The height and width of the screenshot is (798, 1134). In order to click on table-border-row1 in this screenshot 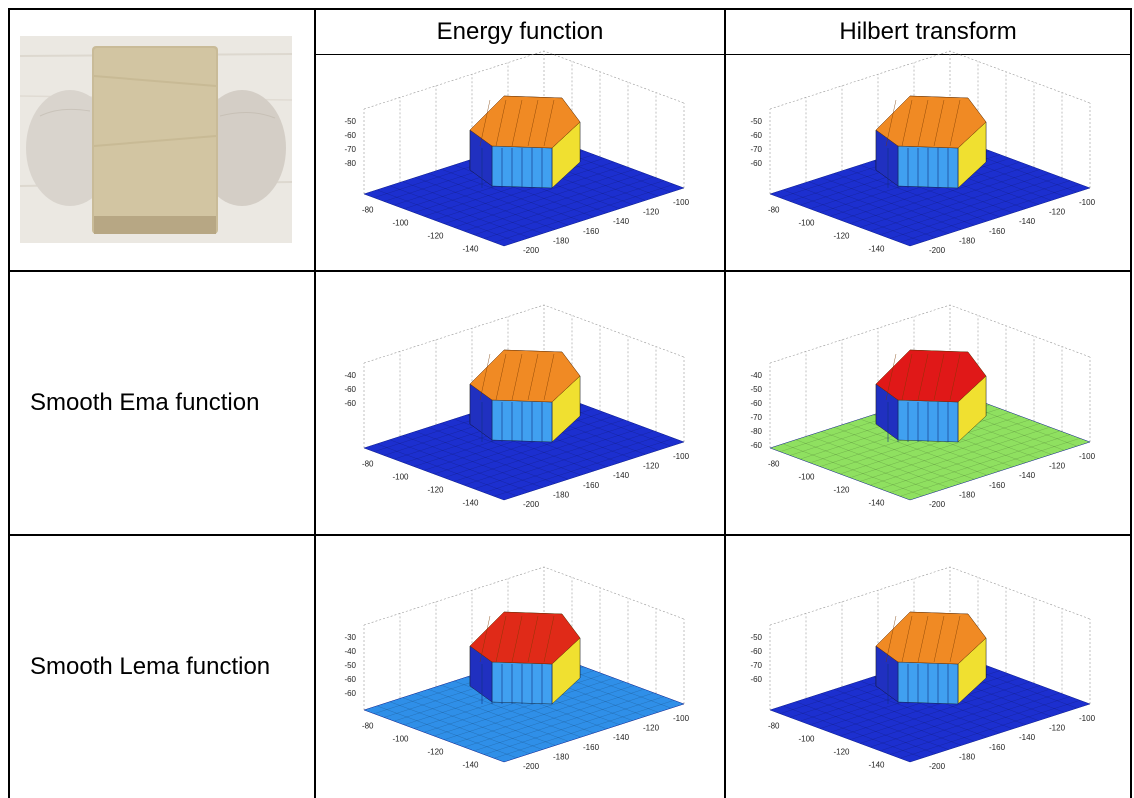, I will do `click(570, 271)`.